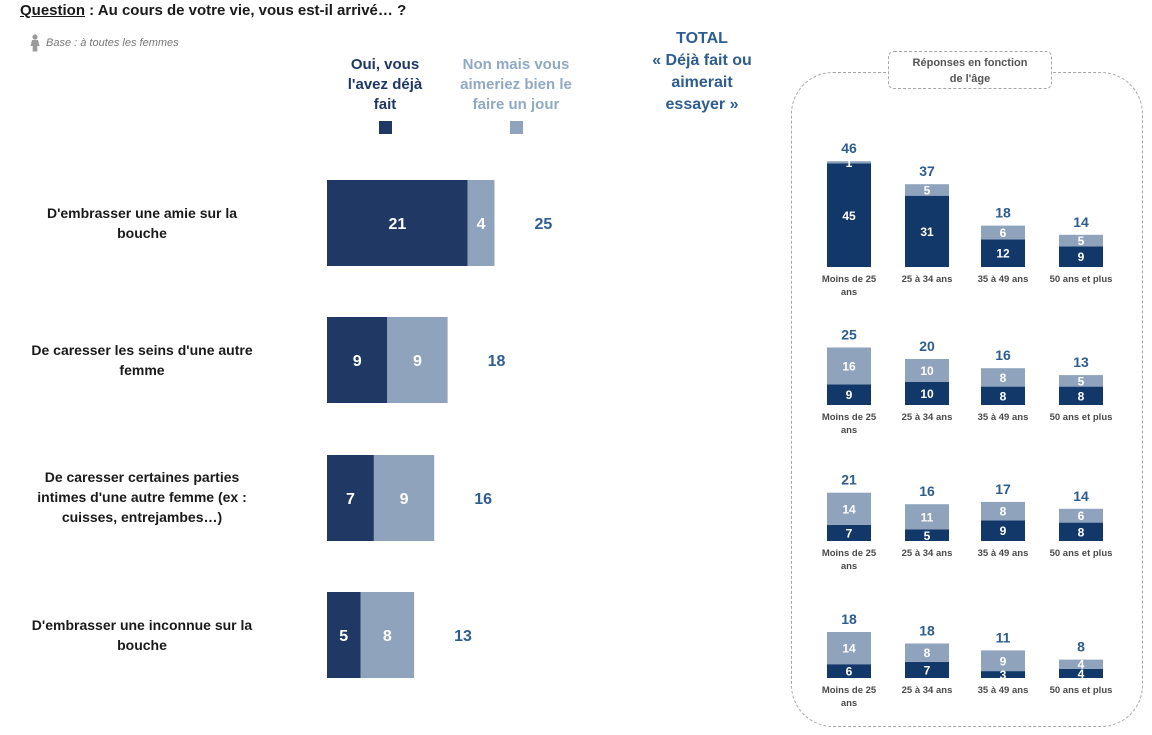 Image resolution: width=1152 pixels, height=735 pixels. Describe the element at coordinates (544, 224) in the screenshot. I see `bar-total-label: 25` at that location.